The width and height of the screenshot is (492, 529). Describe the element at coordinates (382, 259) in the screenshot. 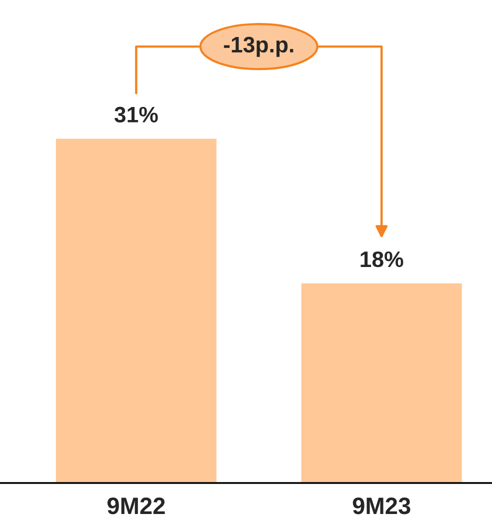

I see `data-label: 18%` at that location.